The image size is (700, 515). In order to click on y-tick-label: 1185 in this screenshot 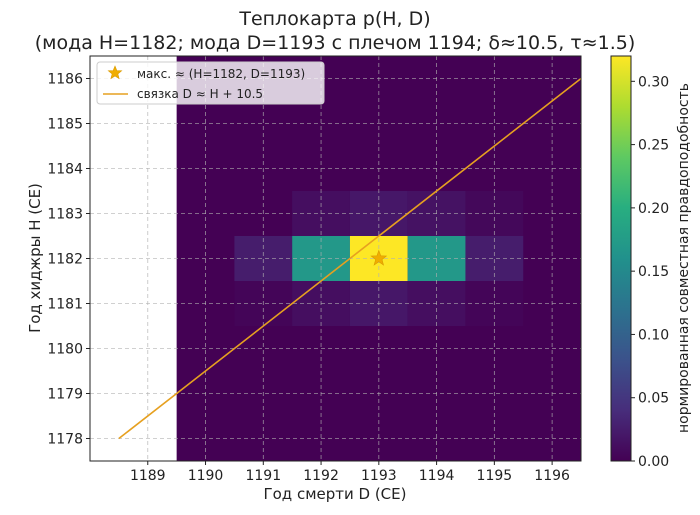, I will do `click(65, 125)`.